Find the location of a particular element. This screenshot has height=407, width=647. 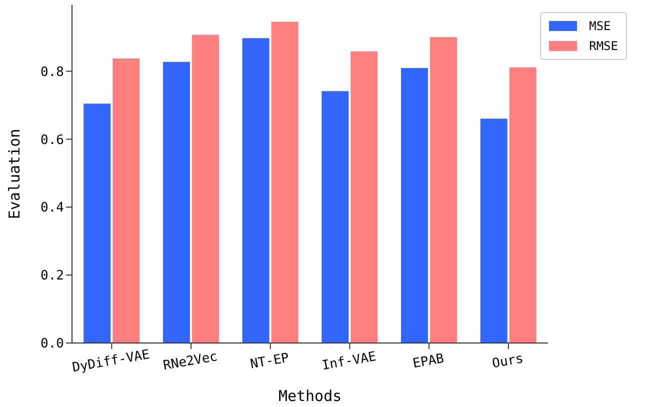

x-tick-label: NT-EP is located at coordinates (270, 361).